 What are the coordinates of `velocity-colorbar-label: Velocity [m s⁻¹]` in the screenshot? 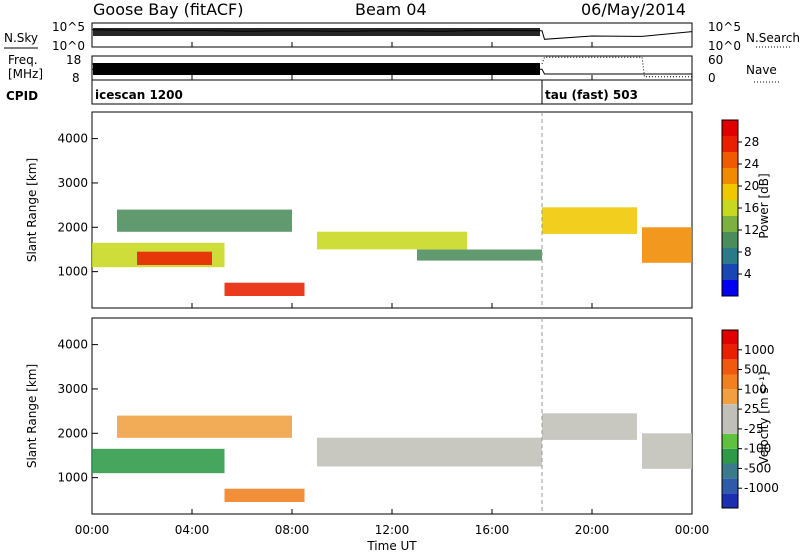 It's located at (764, 417).